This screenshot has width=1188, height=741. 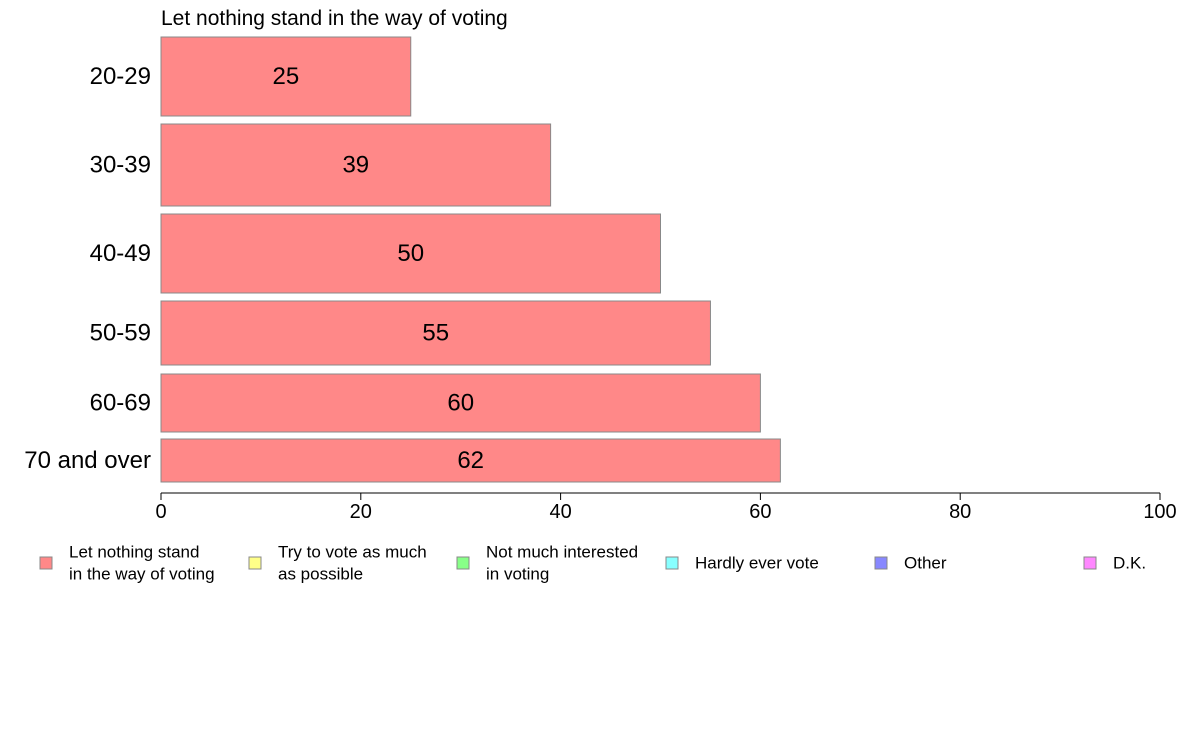 What do you see at coordinates (562, 552) in the screenshot?
I see `legend-label: Not much interested` at bounding box center [562, 552].